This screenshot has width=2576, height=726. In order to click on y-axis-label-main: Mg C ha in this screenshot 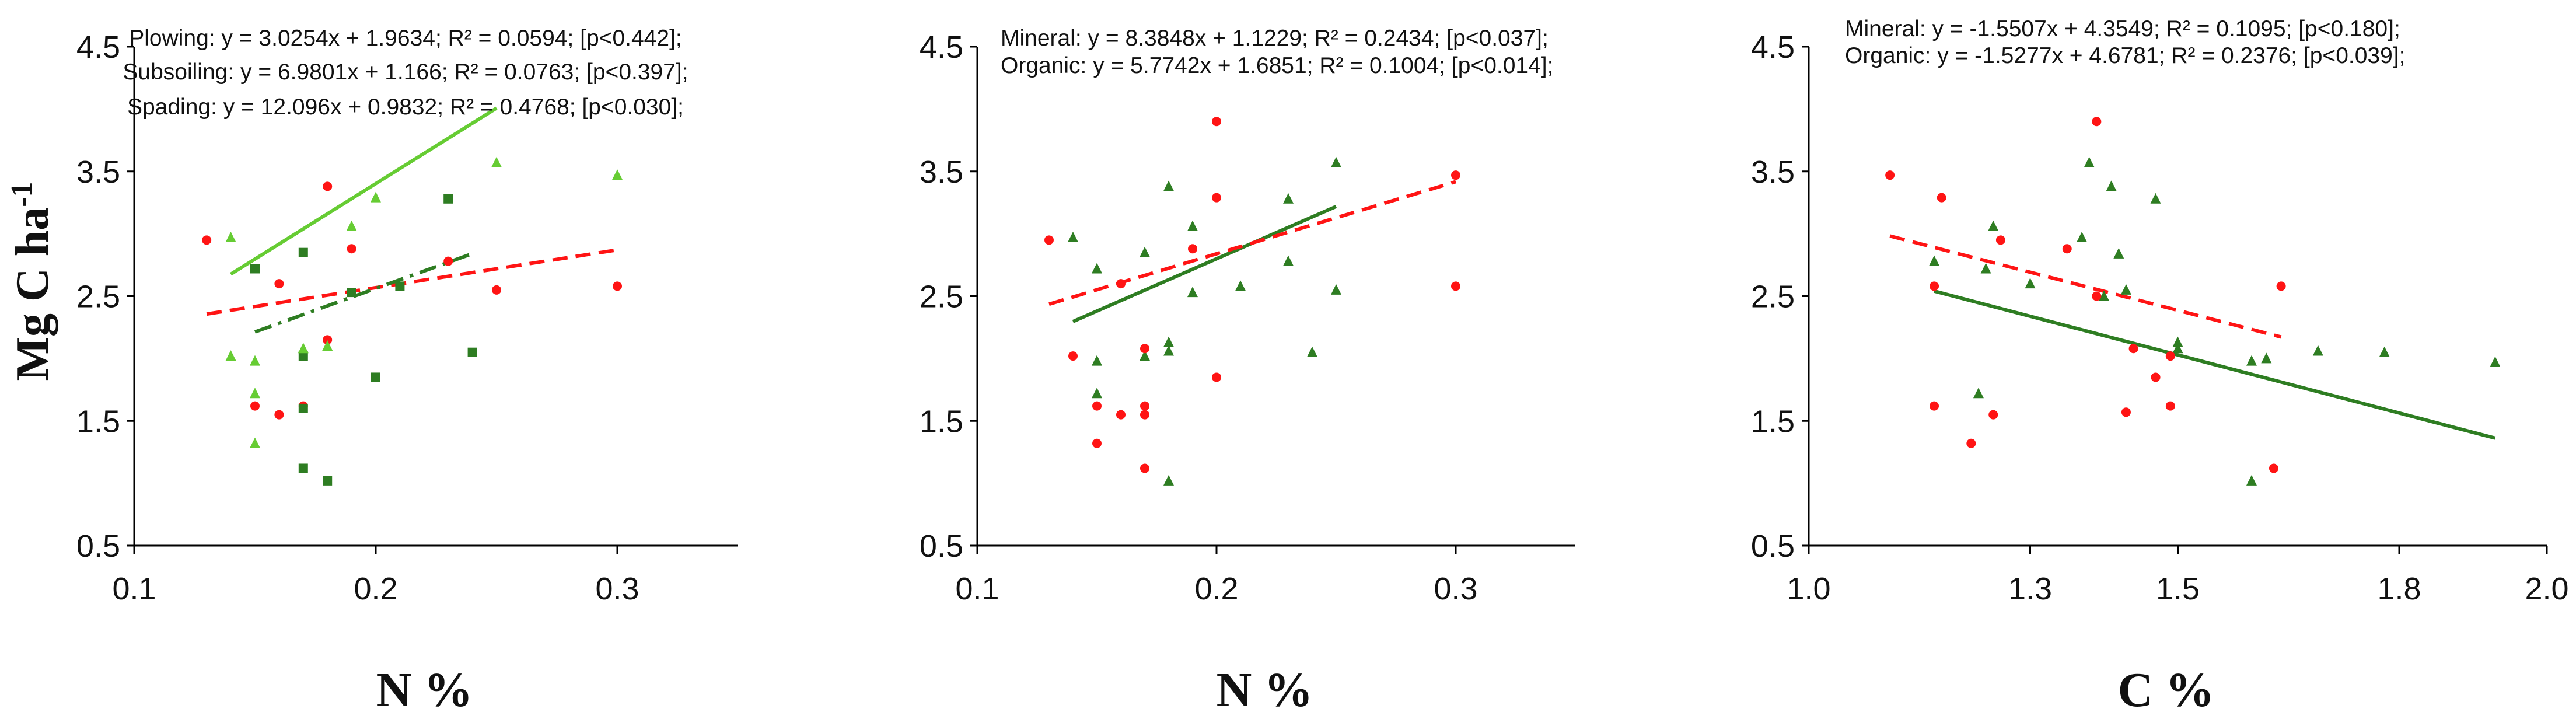, I will do `click(32, 294)`.